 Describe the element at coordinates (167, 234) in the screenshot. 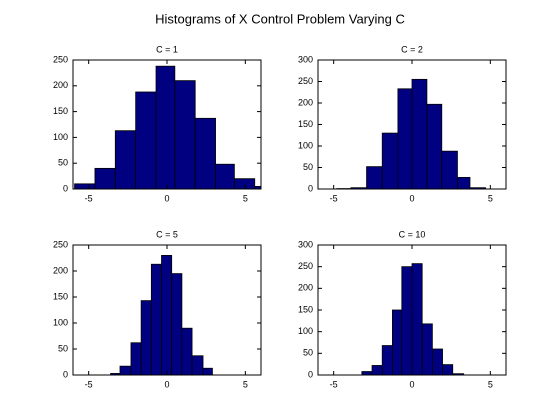

I see `subplot-title: C = 5` at that location.